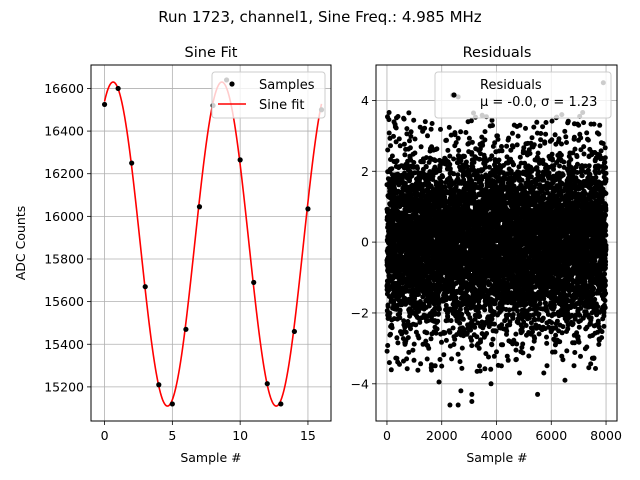 The width and height of the screenshot is (640, 480). What do you see at coordinates (64, 88) in the screenshot?
I see `sine-fit-ytick-label: 16600` at bounding box center [64, 88].